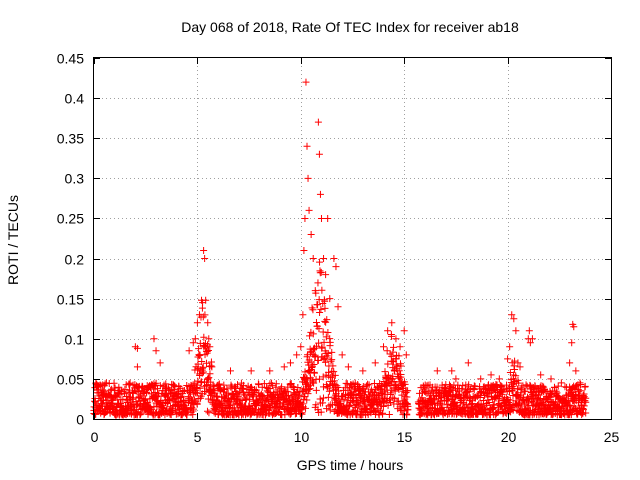  Describe the element at coordinates (80, 420) in the screenshot. I see `y-tick-label: 0` at that location.